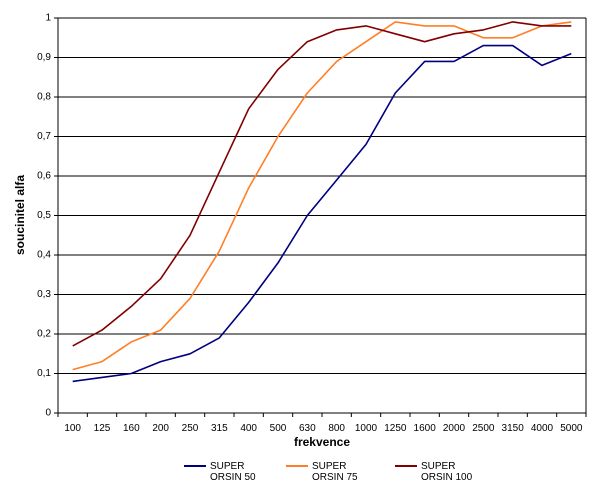 The height and width of the screenshot is (487, 595). Describe the element at coordinates (102, 428) in the screenshot. I see `x-tick-label: 125` at that location.